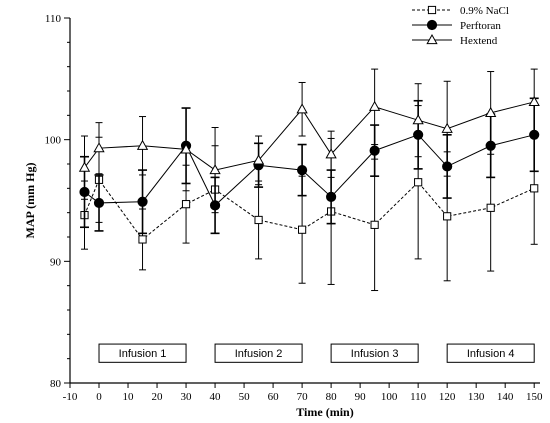 Image resolution: width=550 pixels, height=423 pixels. I want to click on x-tick-label: 50, so click(245, 397).